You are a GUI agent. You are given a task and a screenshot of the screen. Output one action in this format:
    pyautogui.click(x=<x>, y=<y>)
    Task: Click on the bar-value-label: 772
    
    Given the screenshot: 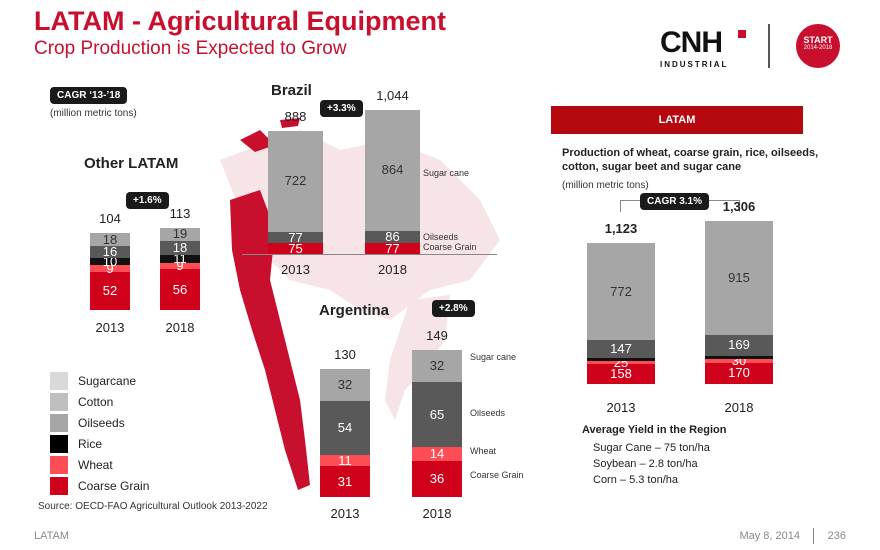 What is the action you would take?
    pyautogui.click(x=621, y=291)
    